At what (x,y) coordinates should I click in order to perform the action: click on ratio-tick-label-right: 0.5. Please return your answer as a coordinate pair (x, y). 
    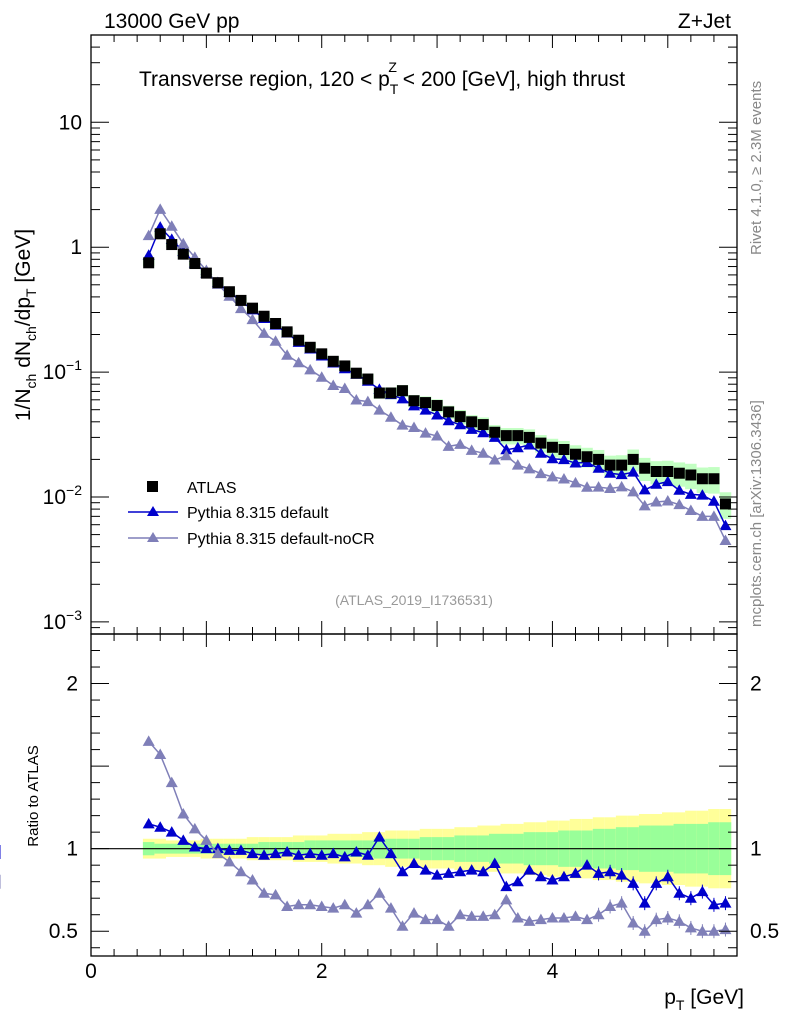
    Looking at the image, I should click on (764, 931).